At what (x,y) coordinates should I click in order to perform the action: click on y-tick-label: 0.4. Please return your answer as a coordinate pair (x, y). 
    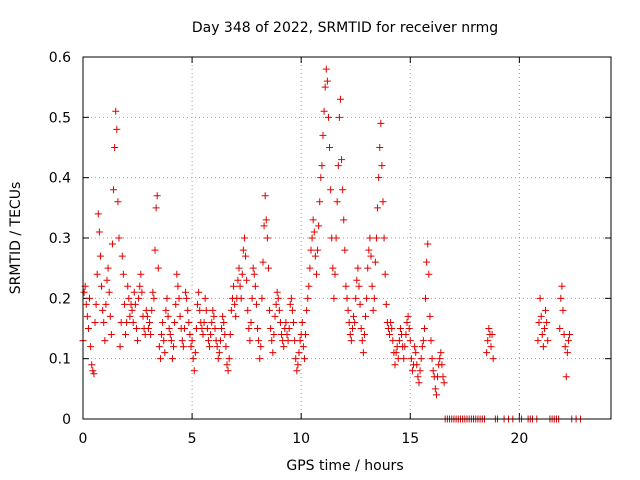
    Looking at the image, I should click on (60, 179).